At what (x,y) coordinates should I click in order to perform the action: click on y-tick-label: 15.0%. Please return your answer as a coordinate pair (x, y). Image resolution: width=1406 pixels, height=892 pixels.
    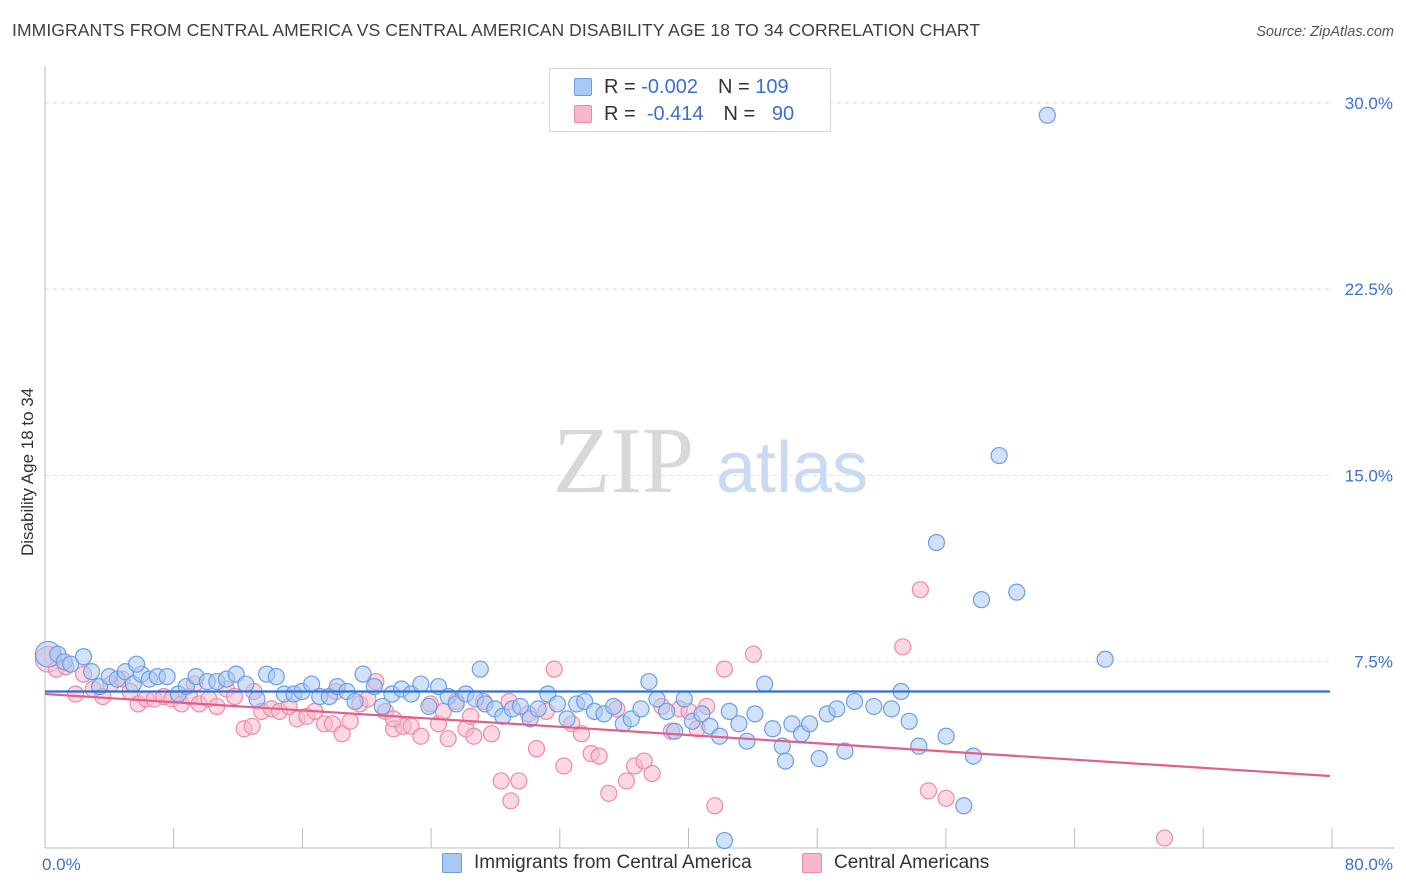
    Looking at the image, I should click on (1369, 475).